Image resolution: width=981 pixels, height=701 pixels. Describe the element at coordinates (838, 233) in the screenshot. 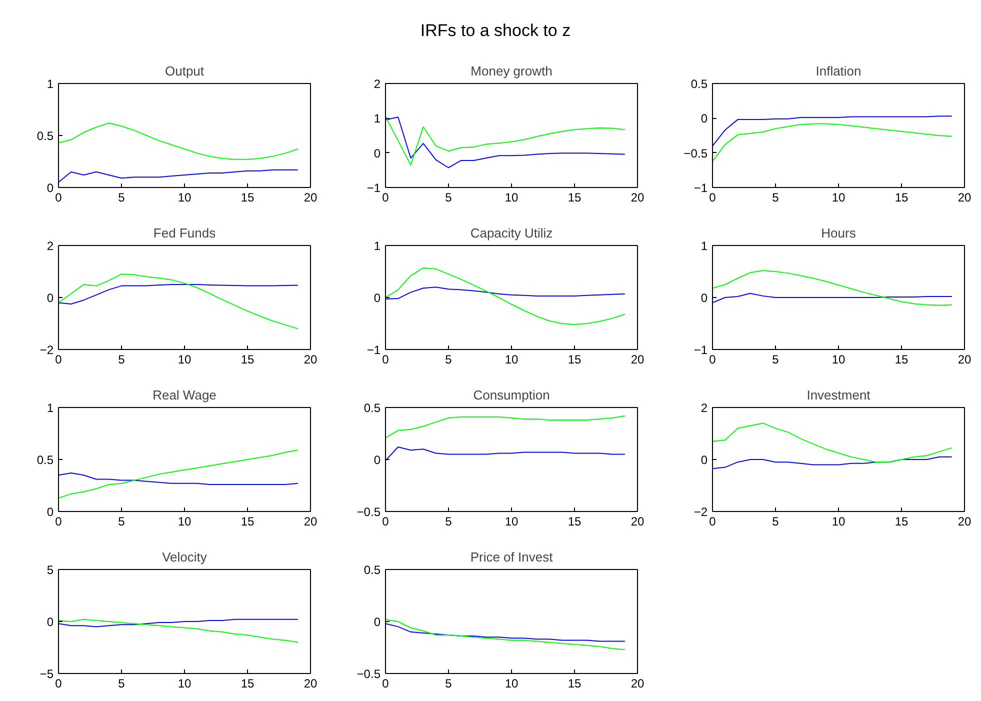

I see `chart-title: Hours` at that location.